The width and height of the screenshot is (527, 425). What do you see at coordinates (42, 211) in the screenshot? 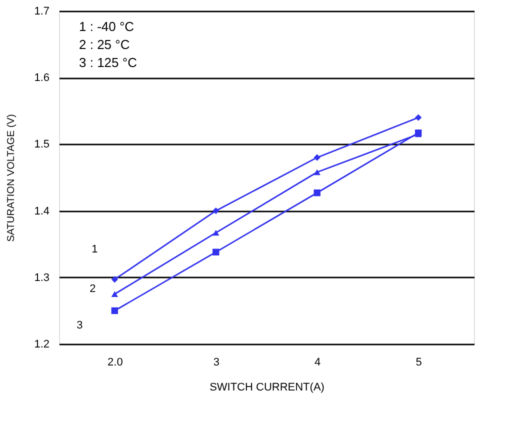
I see `y-tick-label: 1.4` at bounding box center [42, 211].